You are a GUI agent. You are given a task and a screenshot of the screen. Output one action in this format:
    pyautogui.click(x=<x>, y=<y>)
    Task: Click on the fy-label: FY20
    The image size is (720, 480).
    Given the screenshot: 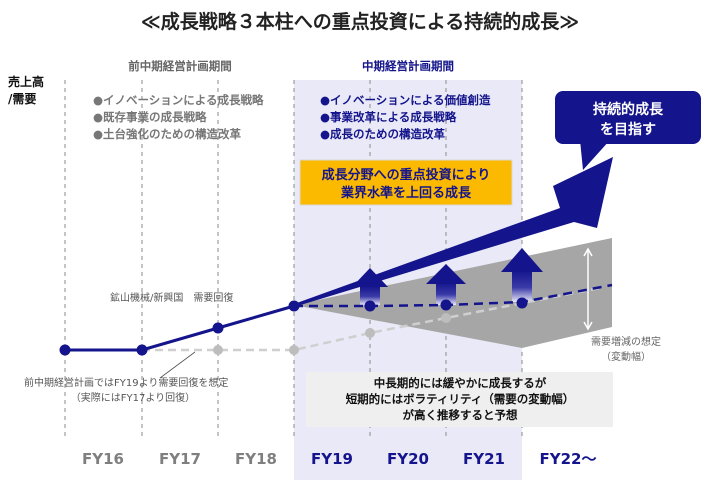 What is the action you would take?
    pyautogui.click(x=408, y=459)
    